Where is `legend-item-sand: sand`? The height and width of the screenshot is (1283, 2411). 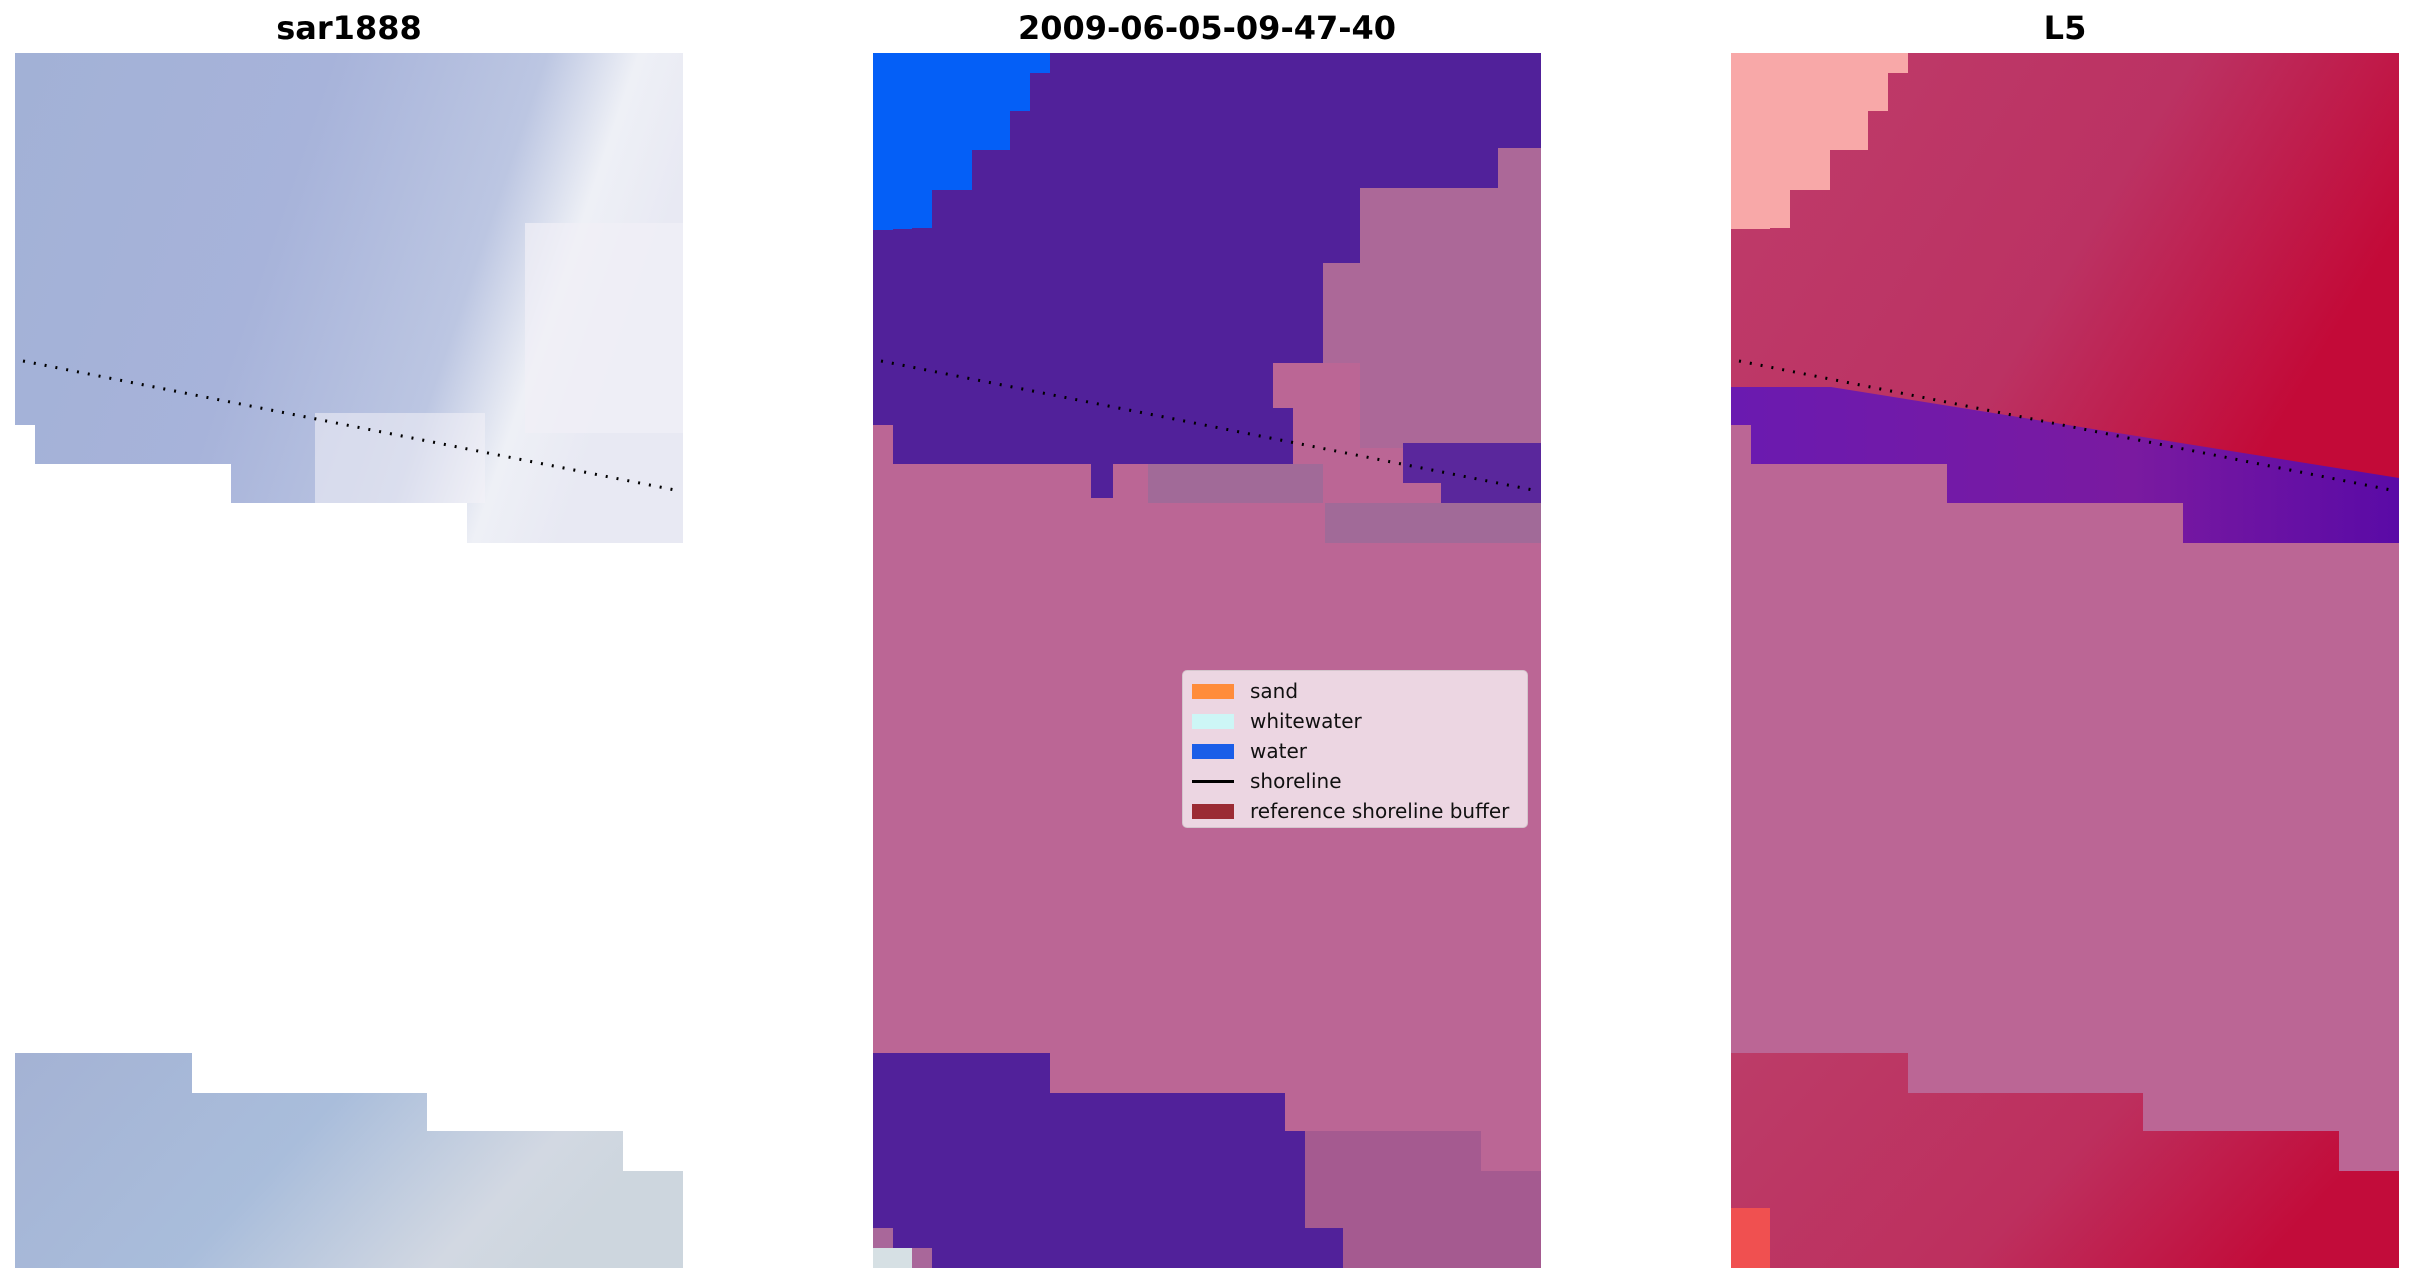
legend-item-sand: sand is located at coordinates (1355, 691).